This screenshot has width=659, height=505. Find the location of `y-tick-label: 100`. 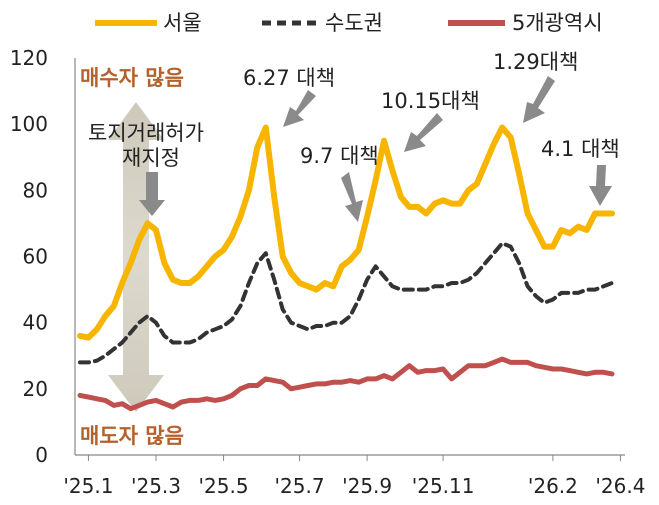

y-tick-label: 100 is located at coordinates (29, 124).